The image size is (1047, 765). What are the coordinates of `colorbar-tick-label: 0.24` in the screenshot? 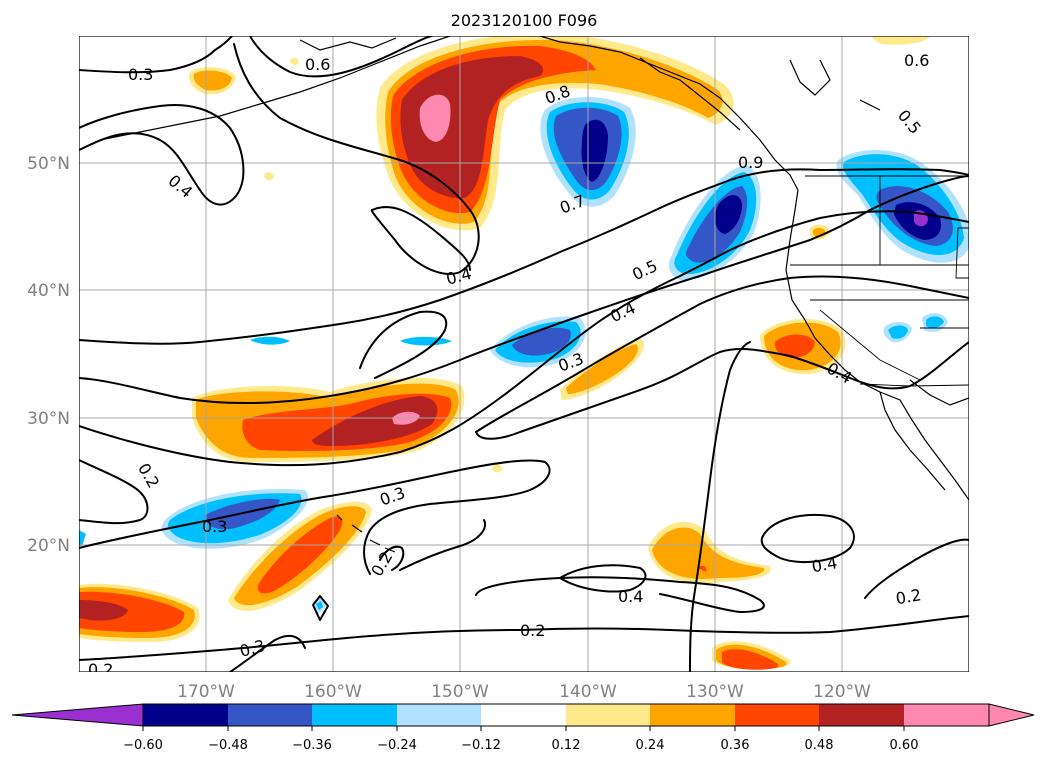 It's located at (650, 745).